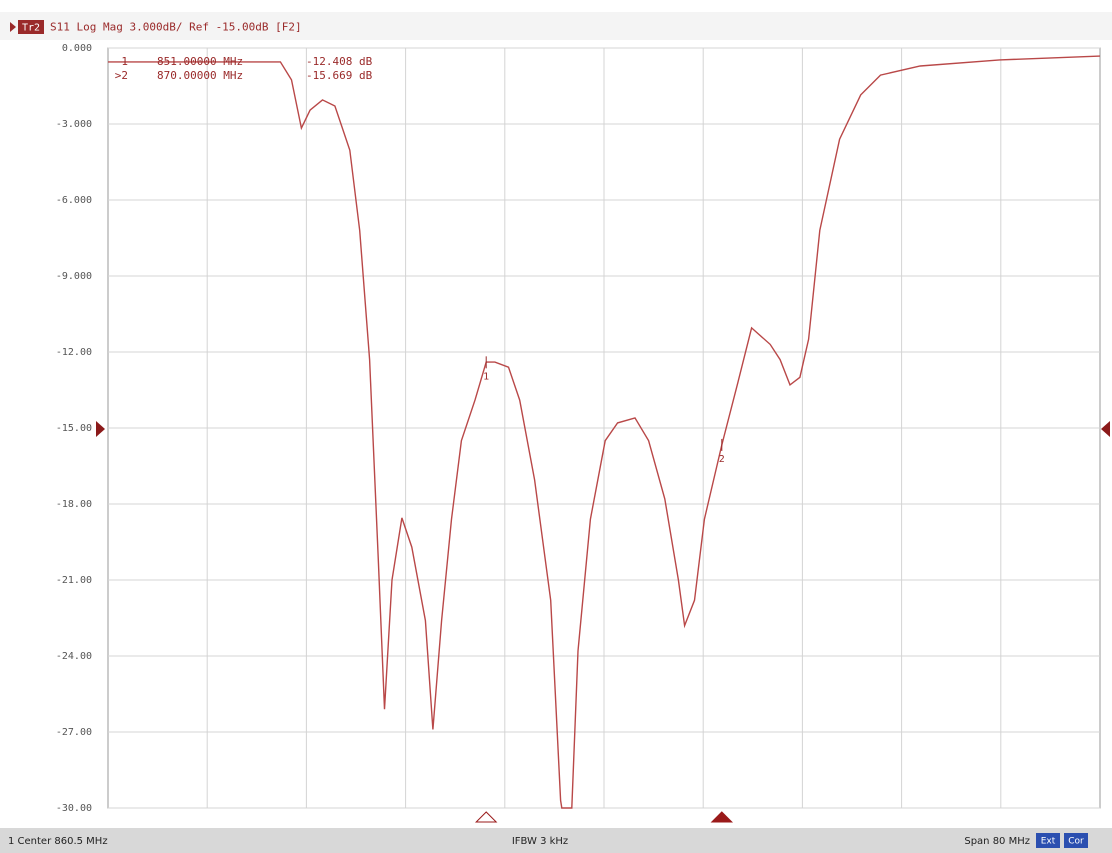 The height and width of the screenshot is (853, 1112). Describe the element at coordinates (200, 75) in the screenshot. I see `marker-row-frequency: 870.00000 MHz` at that location.